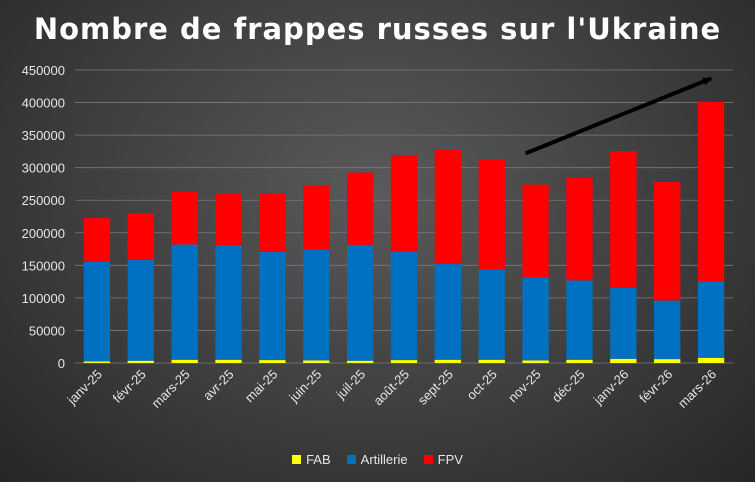 The image size is (755, 482). I want to click on x-tick-label: nov-25, so click(524, 386).